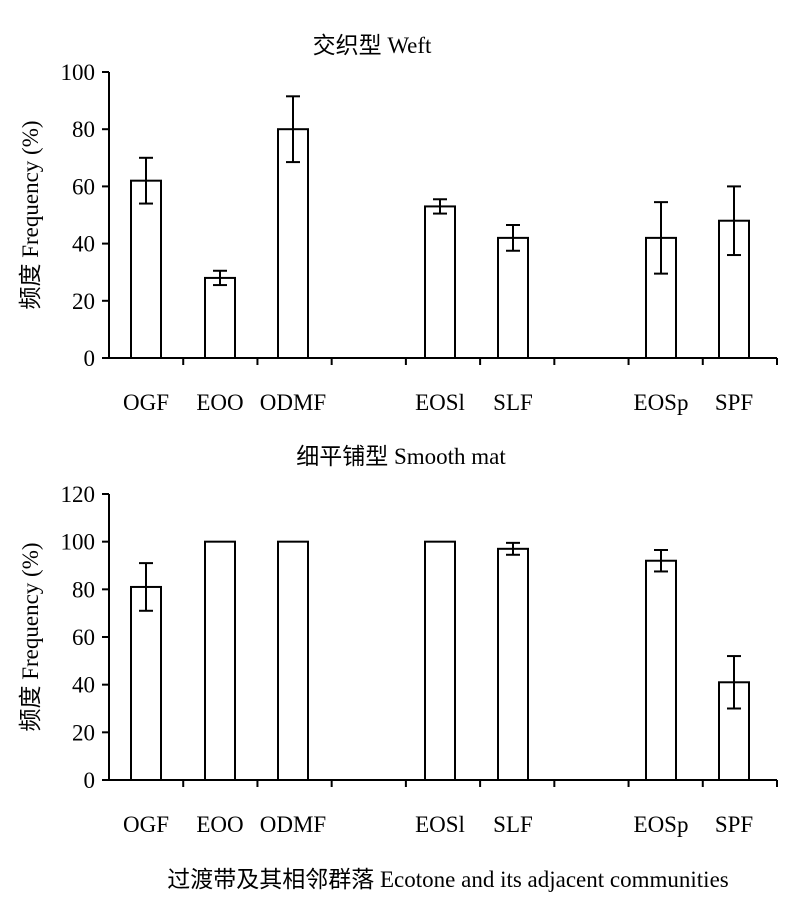  Describe the element at coordinates (401, 456) in the screenshot. I see `chart-title: 细平铺型 Smooth mat` at that location.